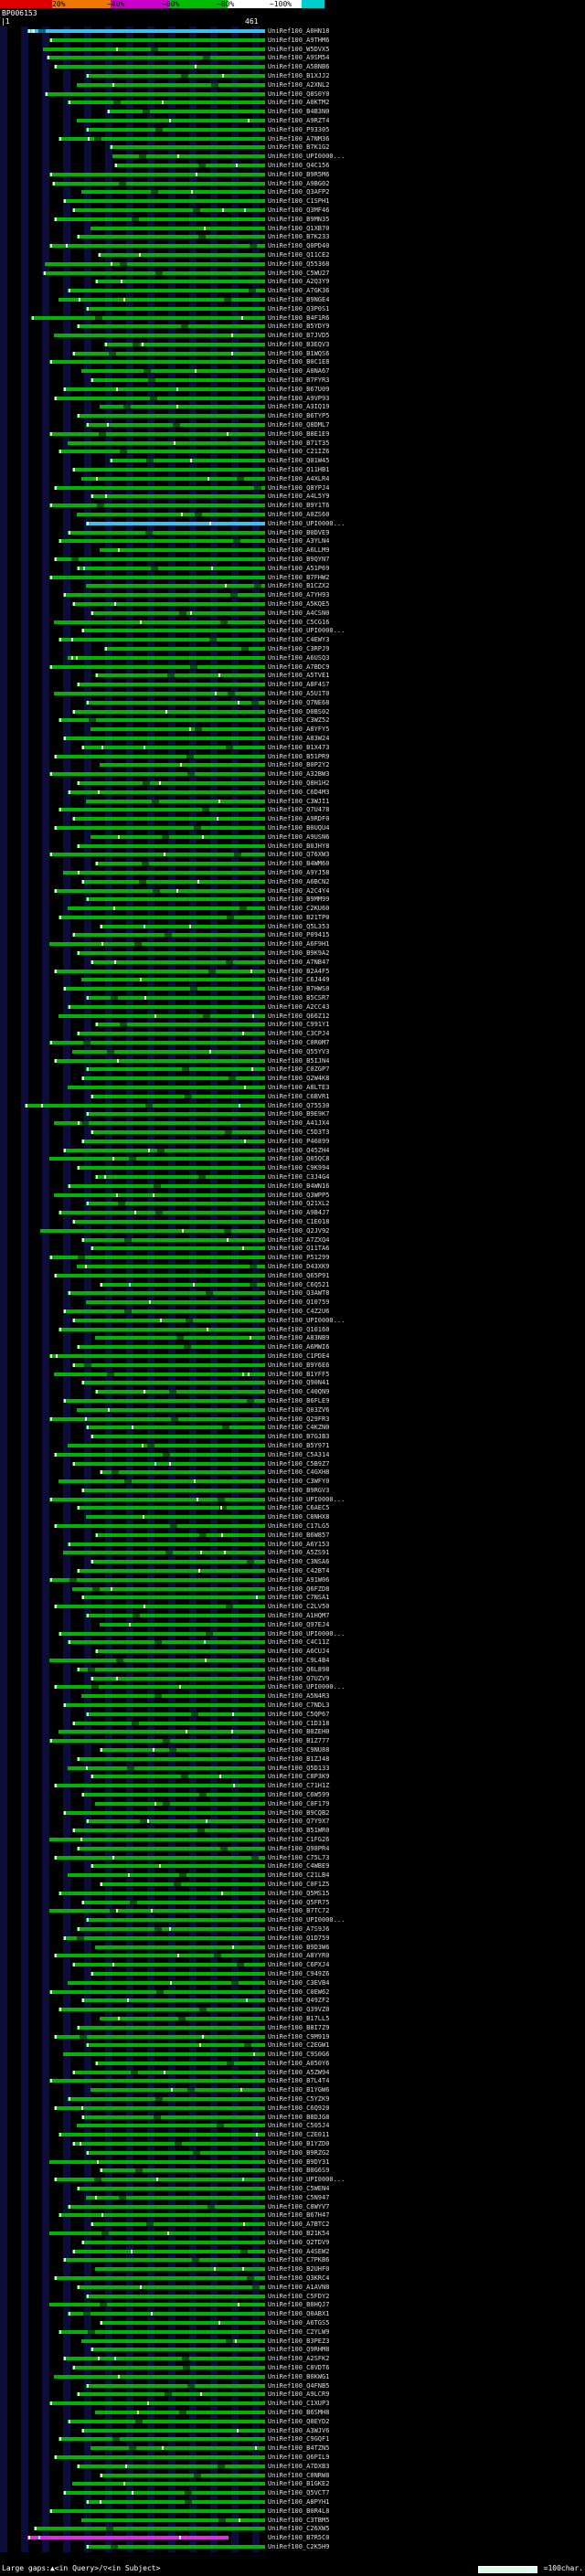 This screenshot has height=2576, width=585. What do you see at coordinates (299, 810) in the screenshot?
I see `hit-label: UniRef100_Q7U478` at bounding box center [299, 810].